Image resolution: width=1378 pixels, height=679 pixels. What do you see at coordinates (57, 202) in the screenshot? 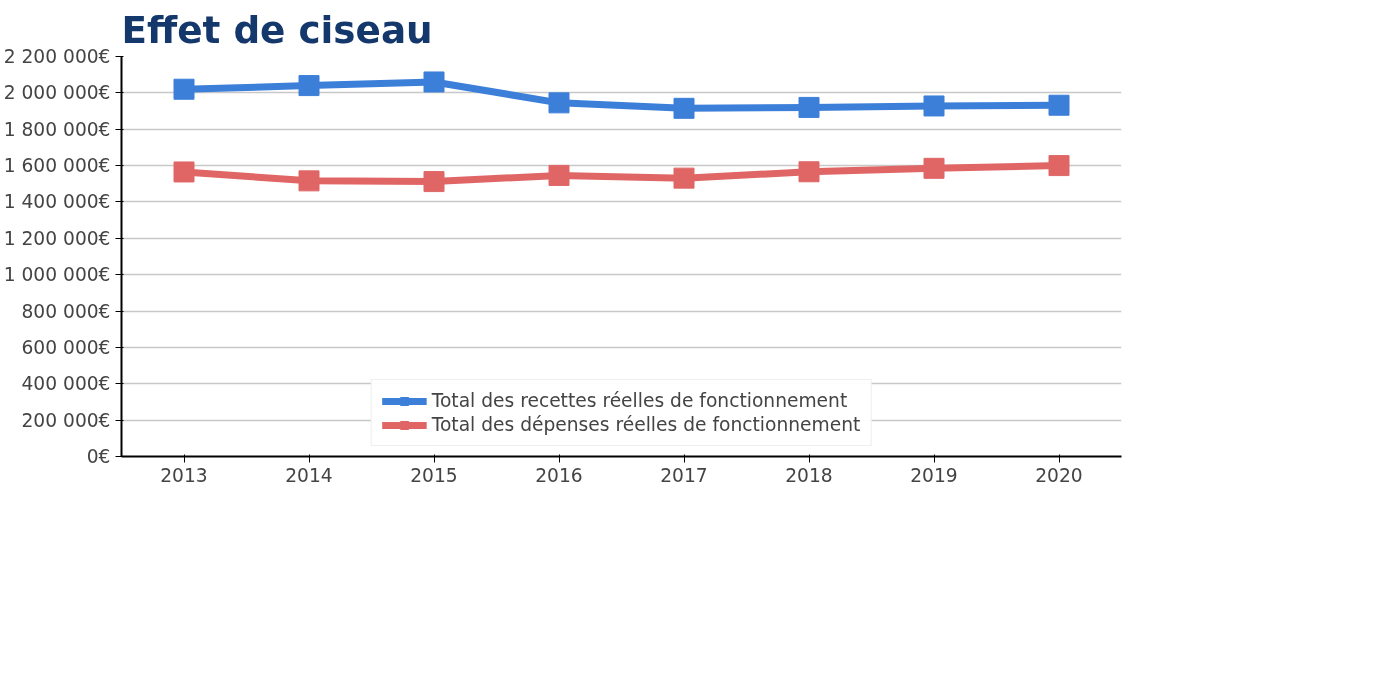
I see `y-tick-label: 1 400 000€` at bounding box center [57, 202].